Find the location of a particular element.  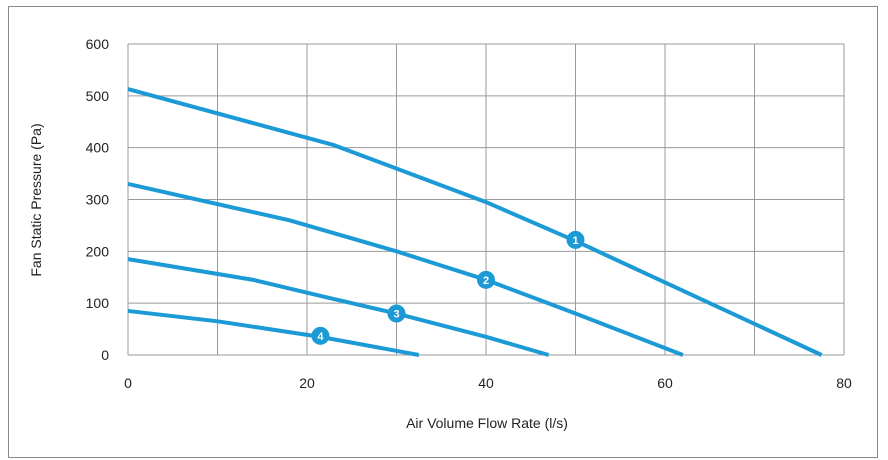

x-tick-label: 40 is located at coordinates (486, 383).